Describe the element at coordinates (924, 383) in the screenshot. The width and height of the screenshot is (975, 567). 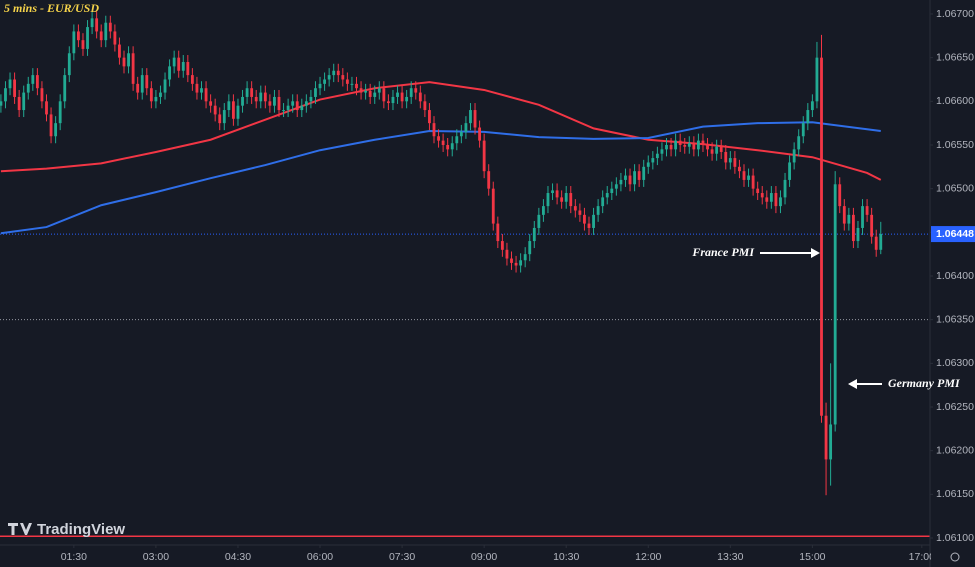
I see `annotation-text: Germany PMI` at that location.